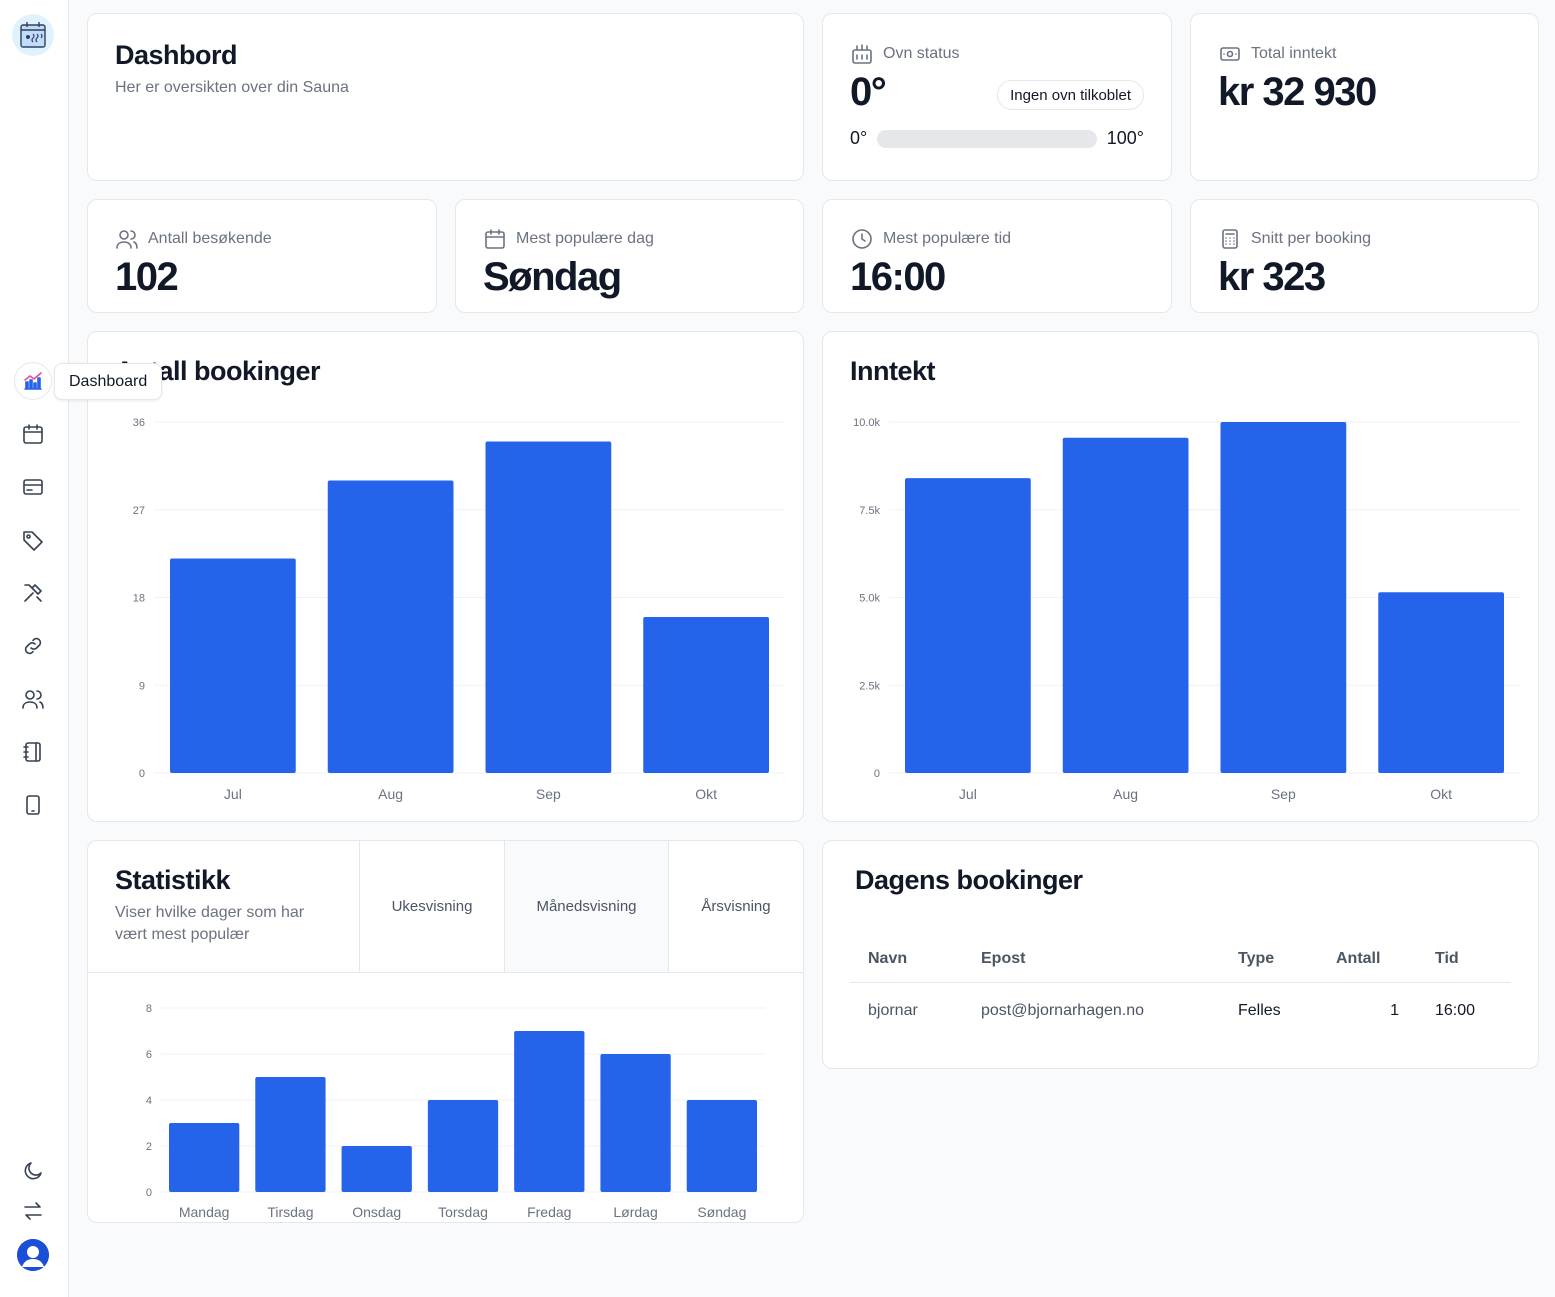 The height and width of the screenshot is (1297, 1555). What do you see at coordinates (262, 239) in the screenshot?
I see `visitors-label: Antall besøkende` at bounding box center [262, 239].